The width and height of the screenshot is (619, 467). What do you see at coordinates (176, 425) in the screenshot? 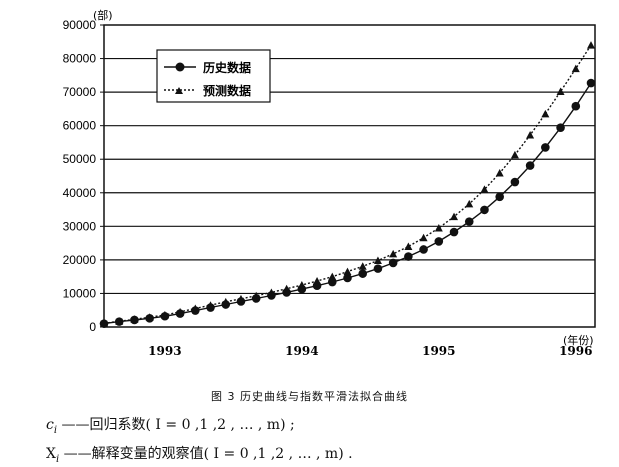
I see `note-c-text: ——回归系数( I = 0 ,1 ,2 , … , m) ;` at bounding box center [176, 425].